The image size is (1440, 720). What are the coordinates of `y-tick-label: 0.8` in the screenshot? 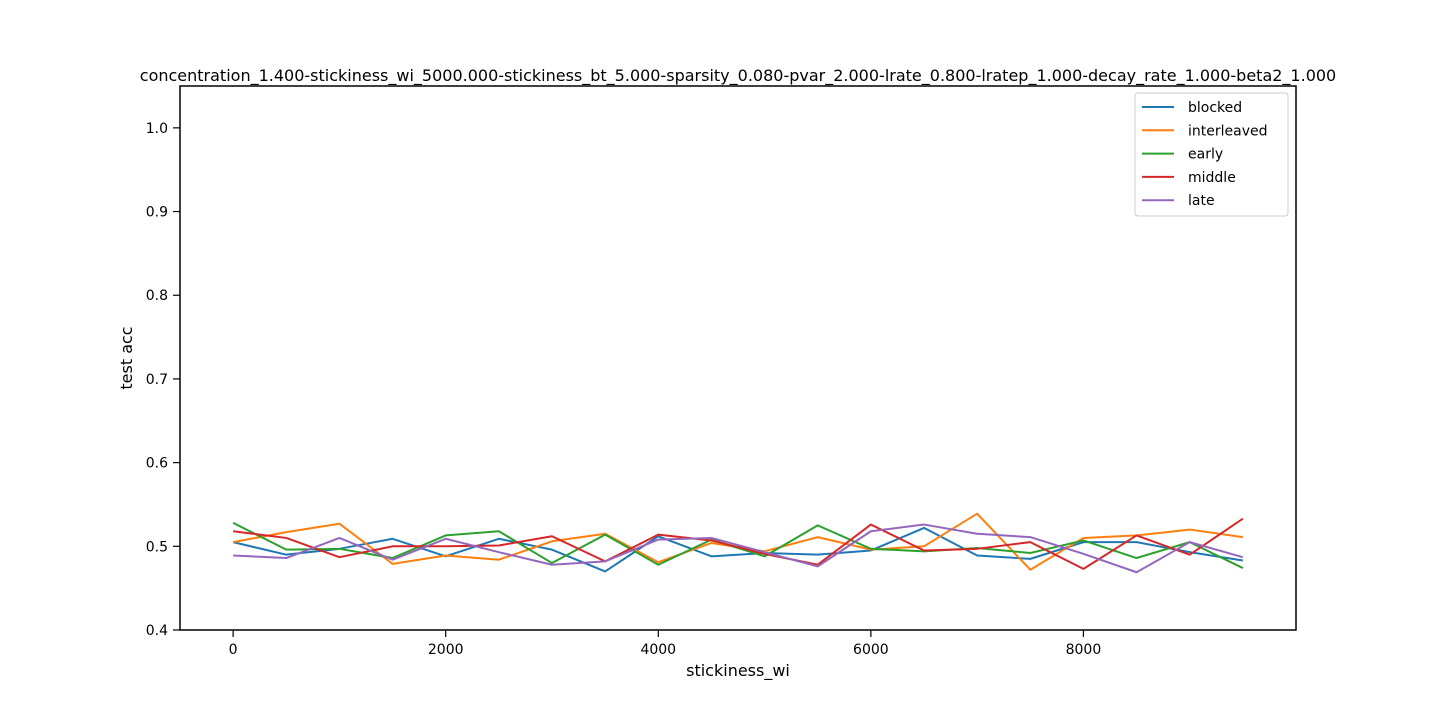 It's located at (157, 296).